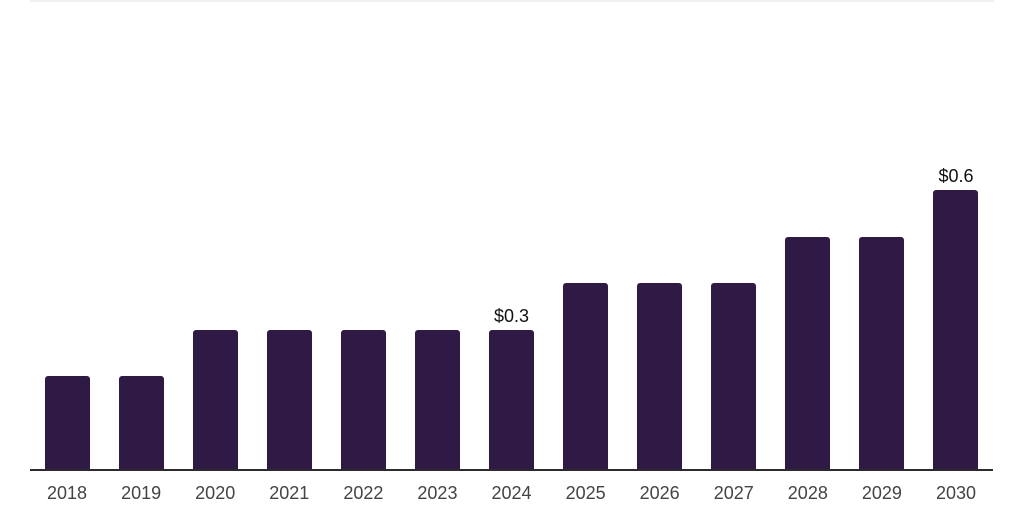 The width and height of the screenshot is (1024, 512). What do you see at coordinates (808, 352) in the screenshot?
I see `bar-2028` at bounding box center [808, 352].